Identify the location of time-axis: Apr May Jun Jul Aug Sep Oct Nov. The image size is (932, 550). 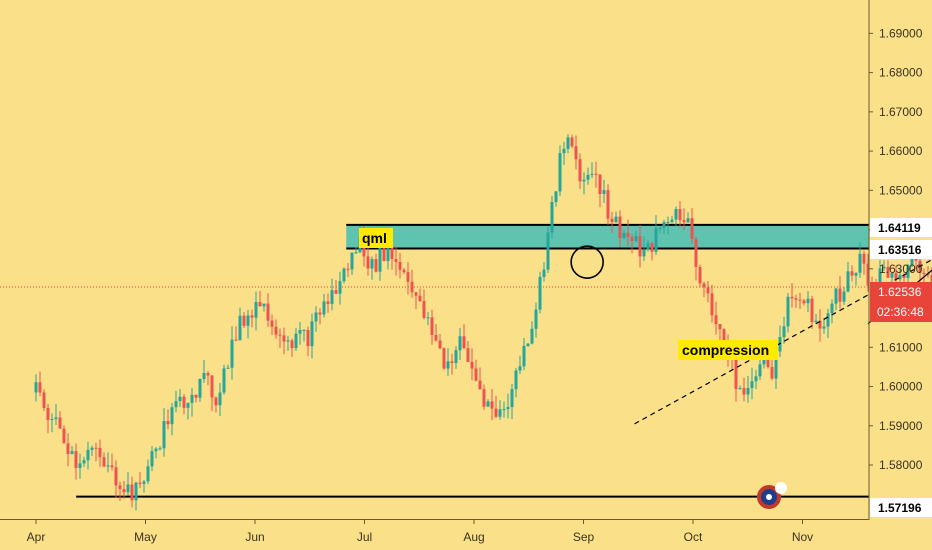
(420, 531).